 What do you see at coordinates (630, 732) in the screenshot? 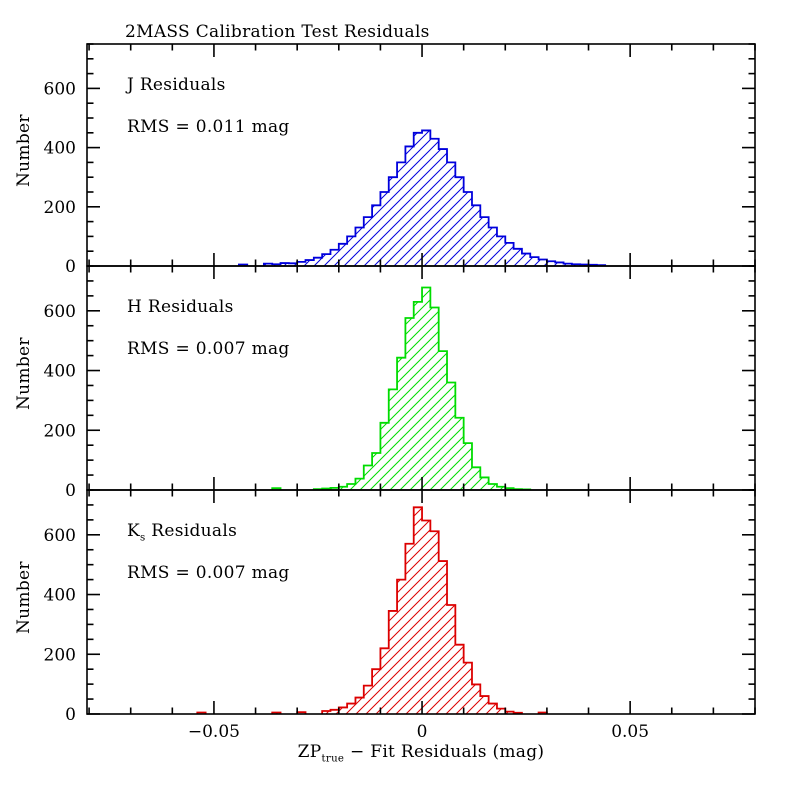
I see `x-tick-label: 0.05` at bounding box center [630, 732].